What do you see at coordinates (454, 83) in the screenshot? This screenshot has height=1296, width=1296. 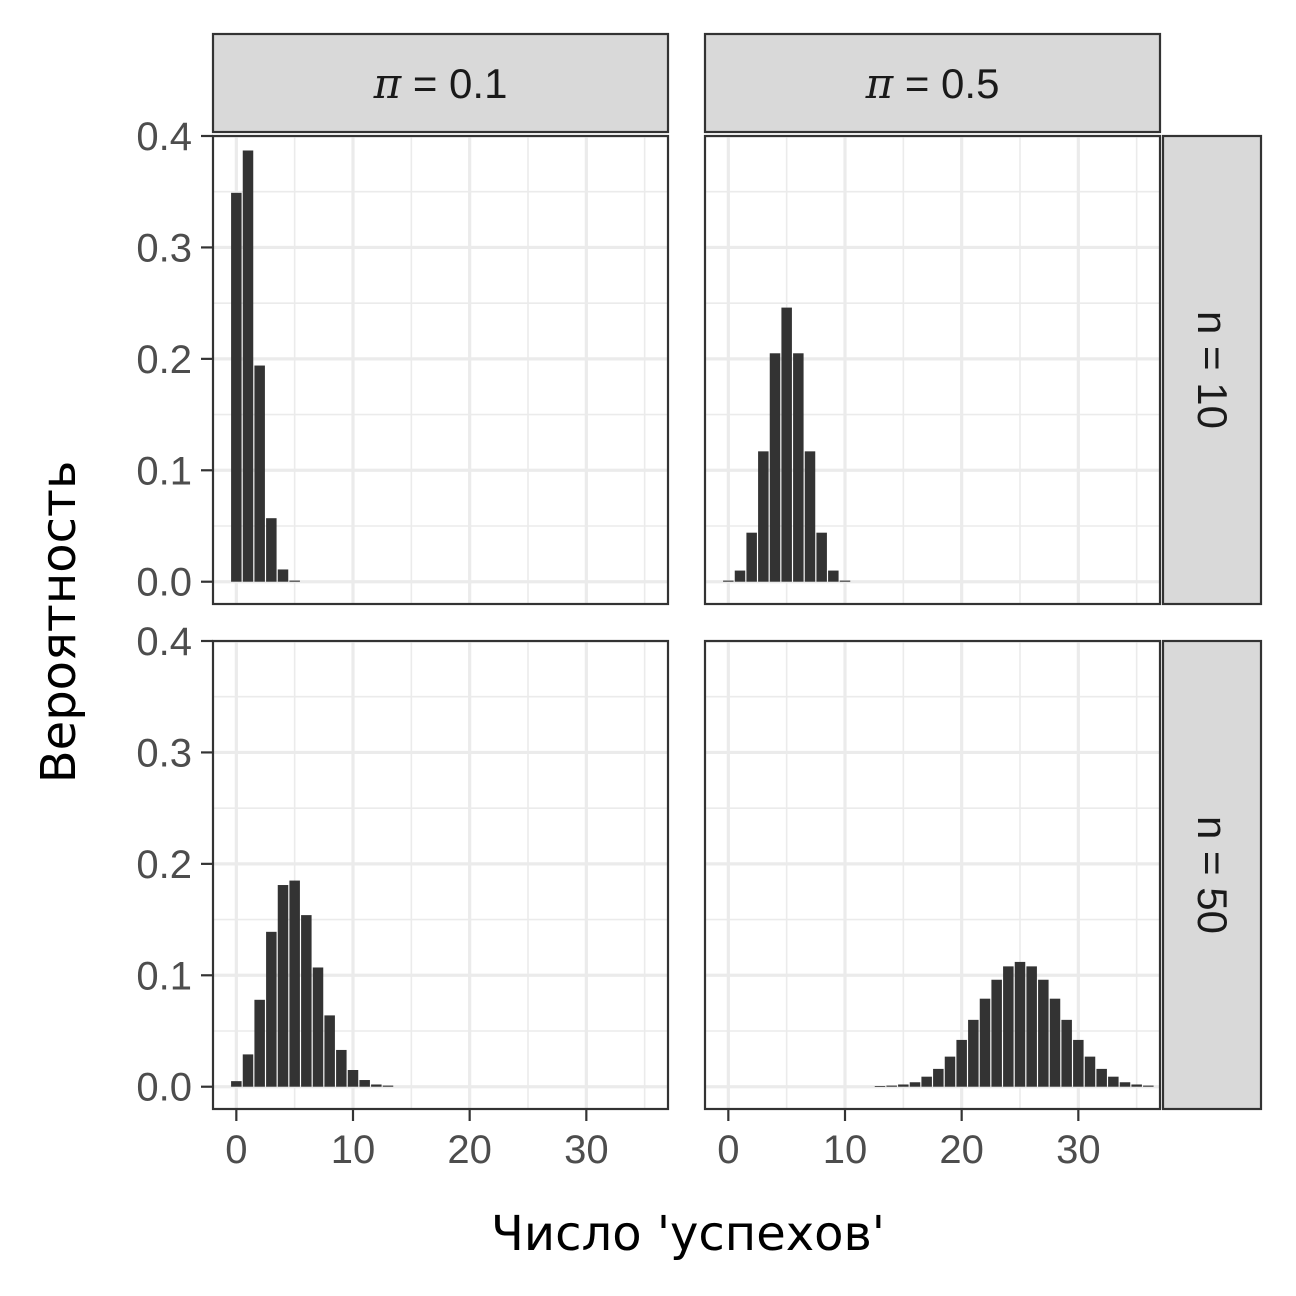 I see `strip-value: = 0.1` at bounding box center [454, 83].